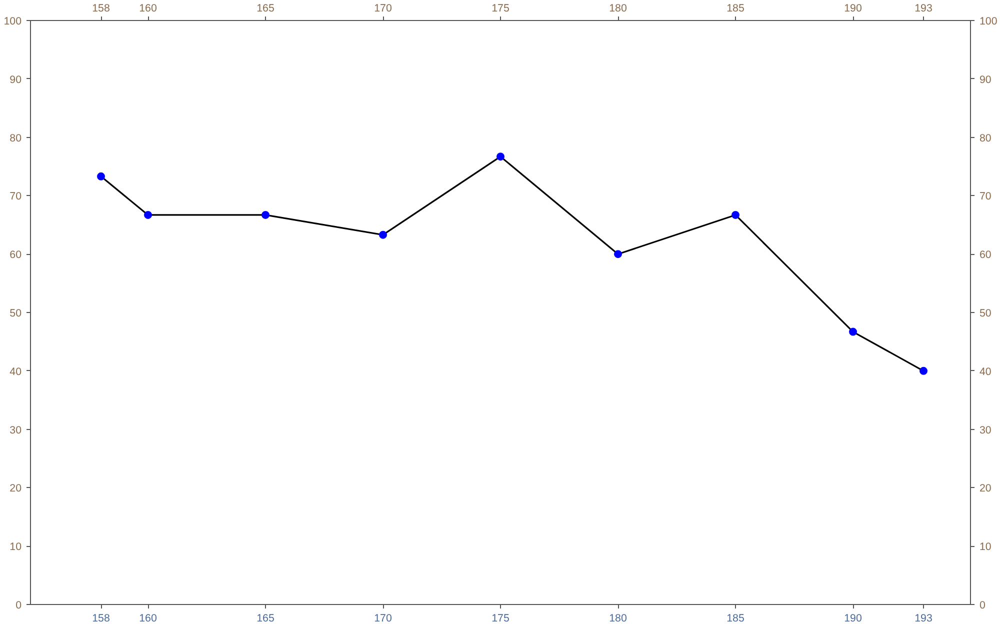 The height and width of the screenshot is (624, 1000). I want to click on y2-tick-label: 40, so click(986, 372).